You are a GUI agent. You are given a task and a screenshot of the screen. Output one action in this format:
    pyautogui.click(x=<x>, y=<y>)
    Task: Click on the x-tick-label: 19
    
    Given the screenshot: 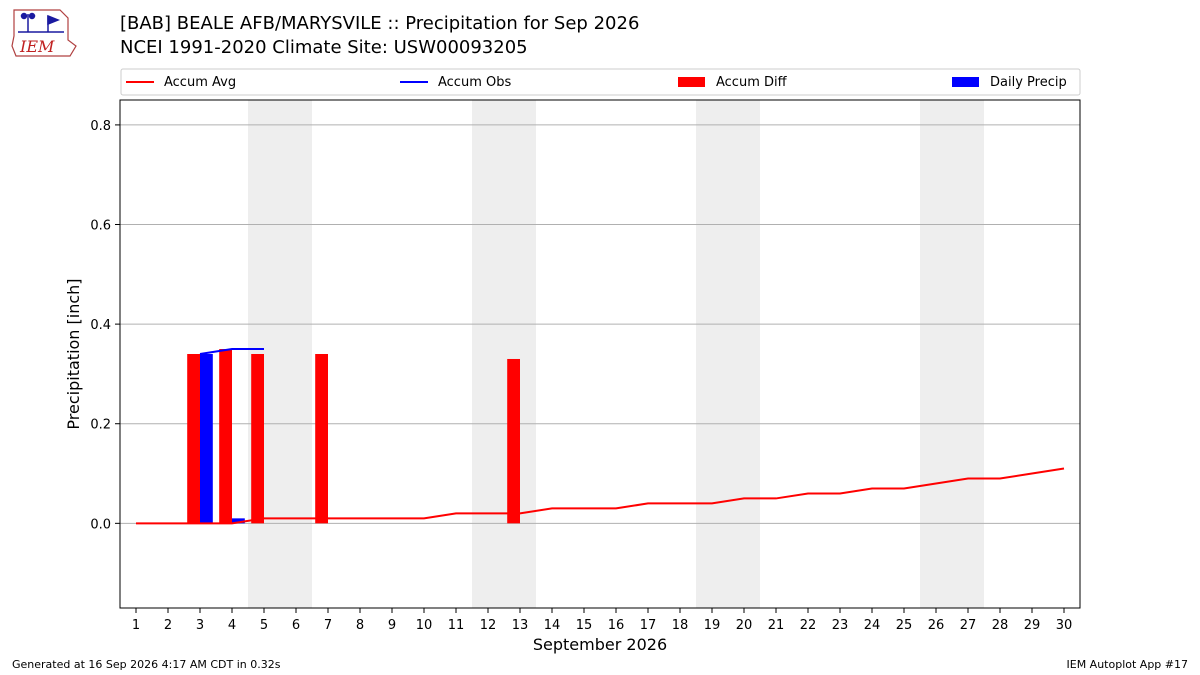 What is the action you would take?
    pyautogui.click(x=712, y=625)
    